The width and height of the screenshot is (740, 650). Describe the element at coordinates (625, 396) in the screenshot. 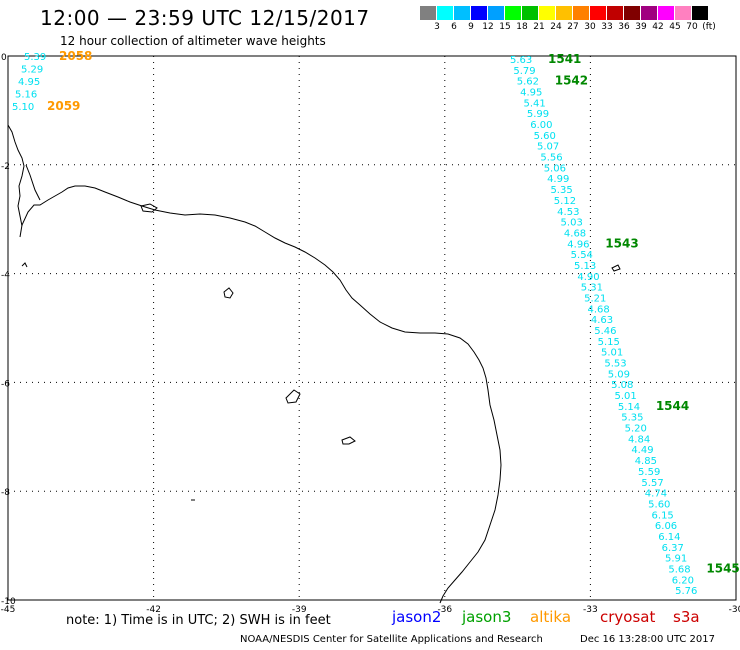

I see `swh-value: 5.01` at that location.